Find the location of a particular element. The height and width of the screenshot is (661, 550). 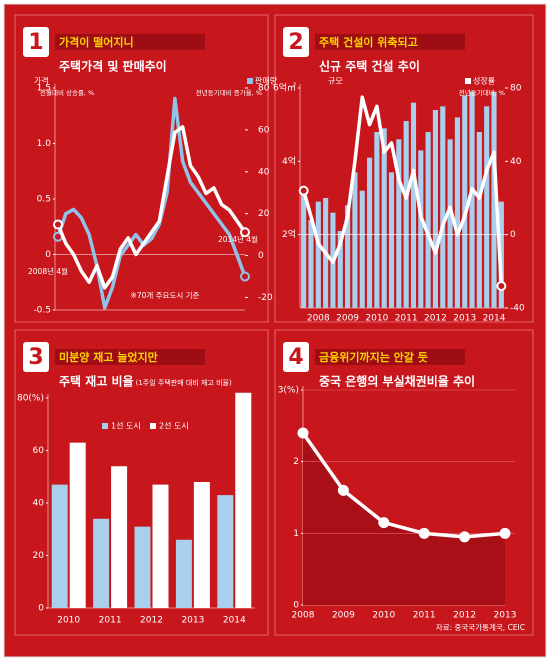

y-tick-label: -0.5 is located at coordinates (42, 311).